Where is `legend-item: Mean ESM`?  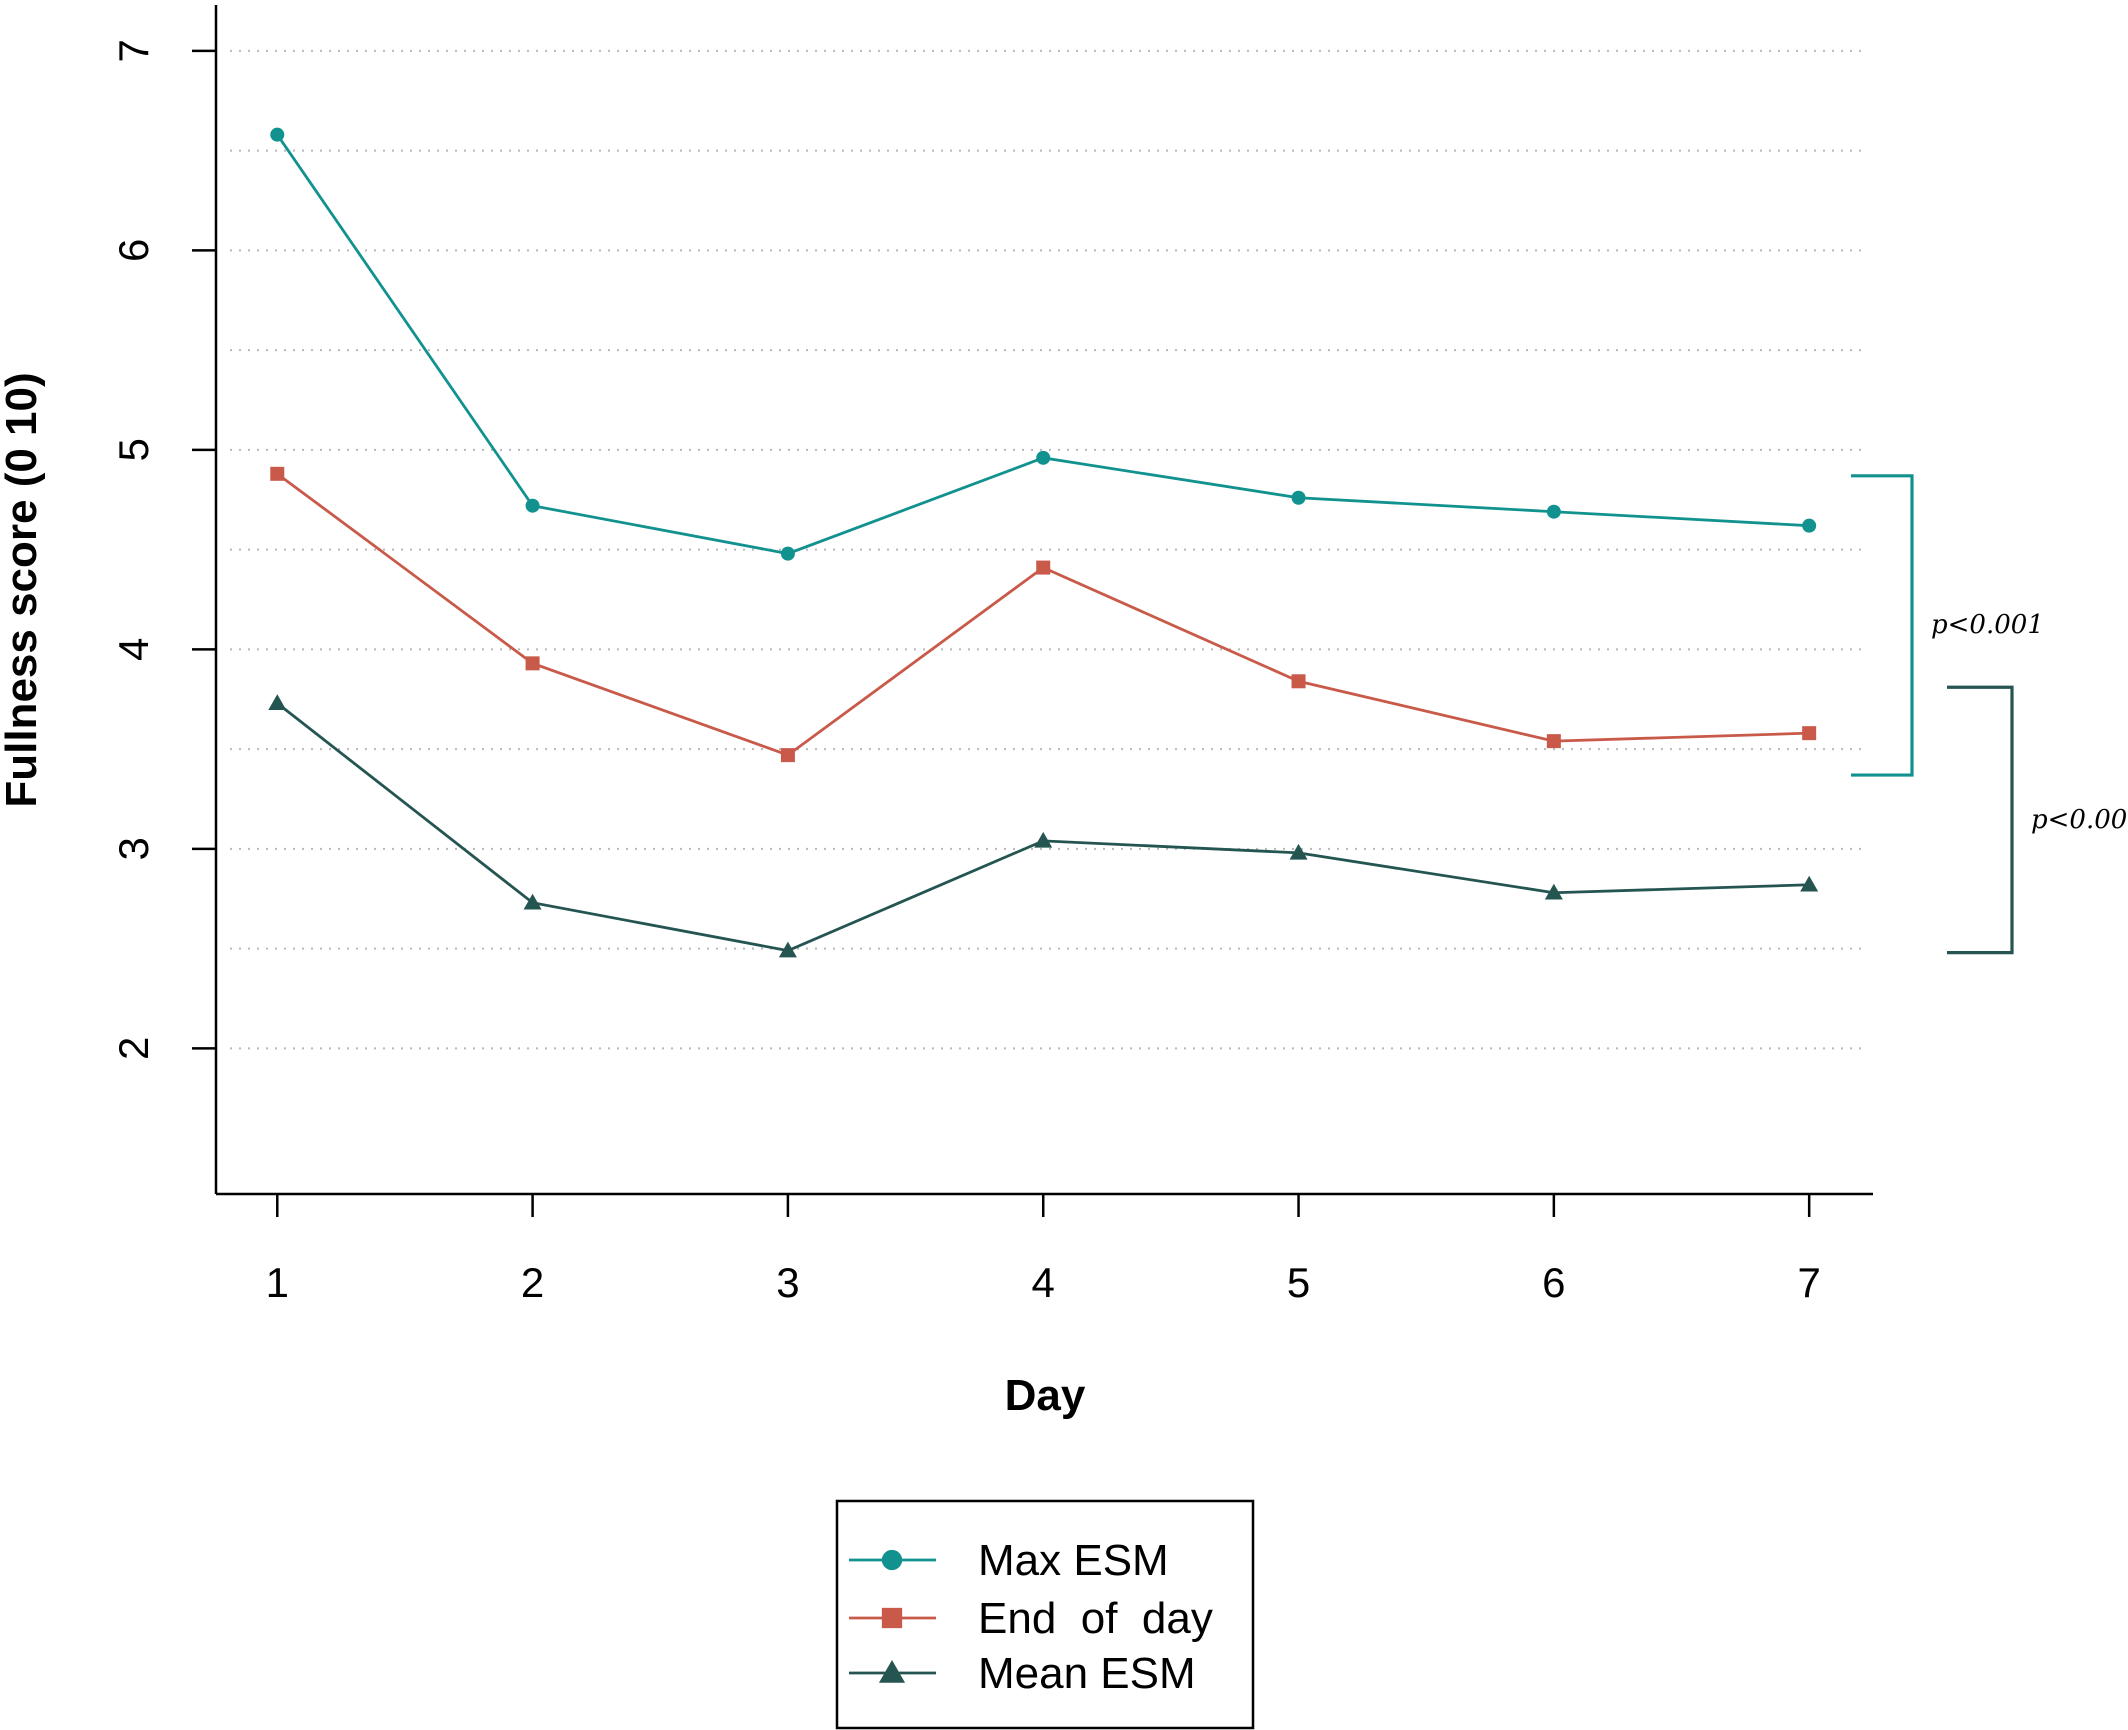 legend-item: Mean ESM is located at coordinates (1022, 1673).